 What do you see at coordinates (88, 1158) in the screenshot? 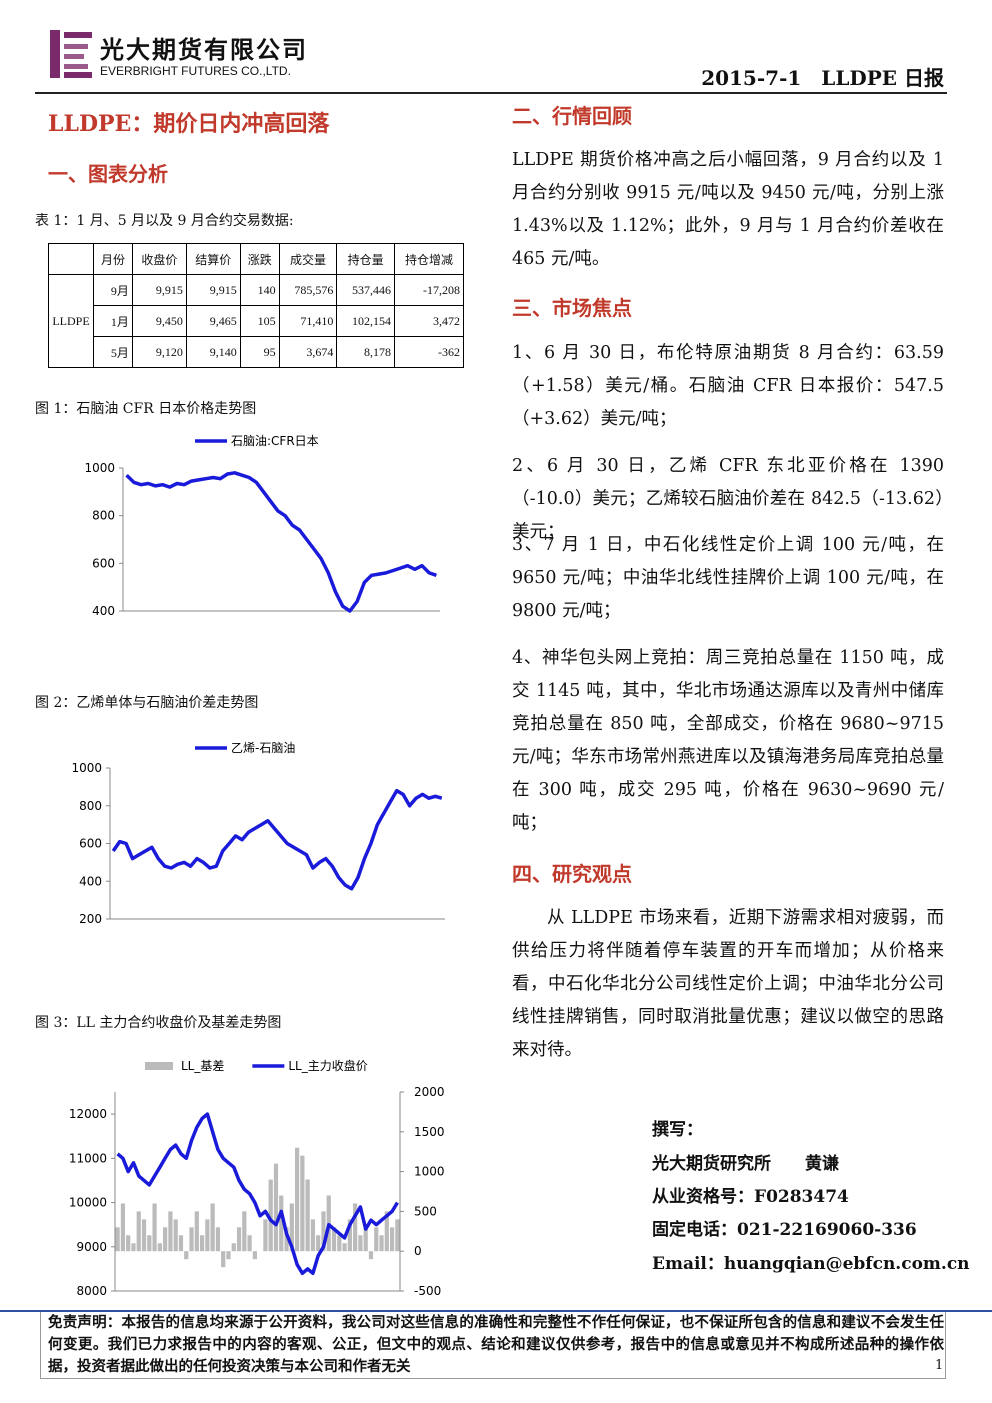
I see `y-tick-label: 11000` at bounding box center [88, 1158].